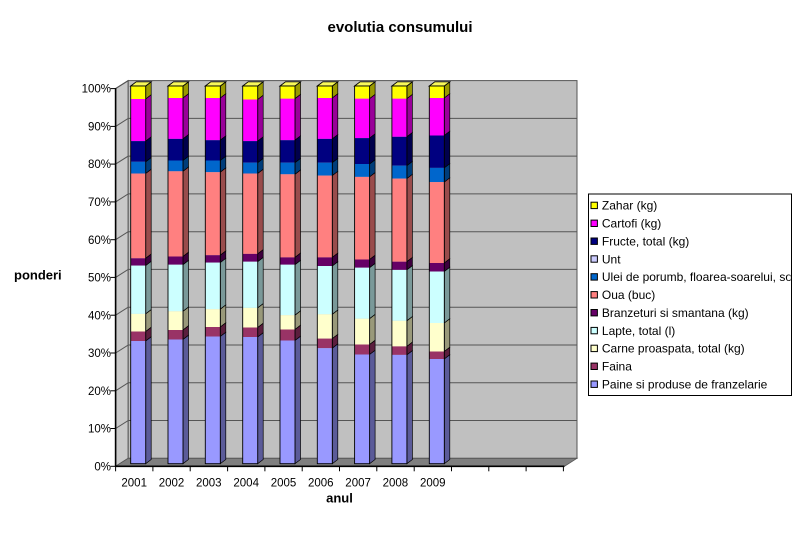 The width and height of the screenshot is (800, 546). Describe the element at coordinates (645, 242) in the screenshot. I see `svg-text: Fructe, total (kg)` at that location.